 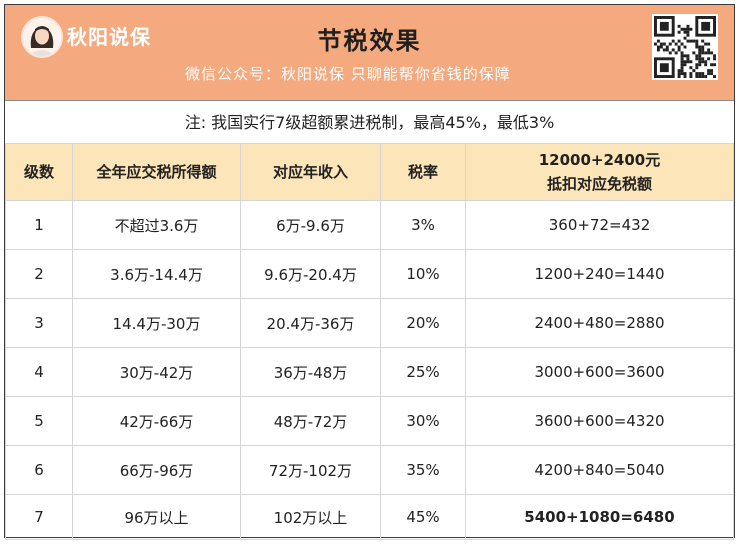 What do you see at coordinates (599, 372) in the screenshot?
I see `cell-deduction: 3000+600=3600` at bounding box center [599, 372].